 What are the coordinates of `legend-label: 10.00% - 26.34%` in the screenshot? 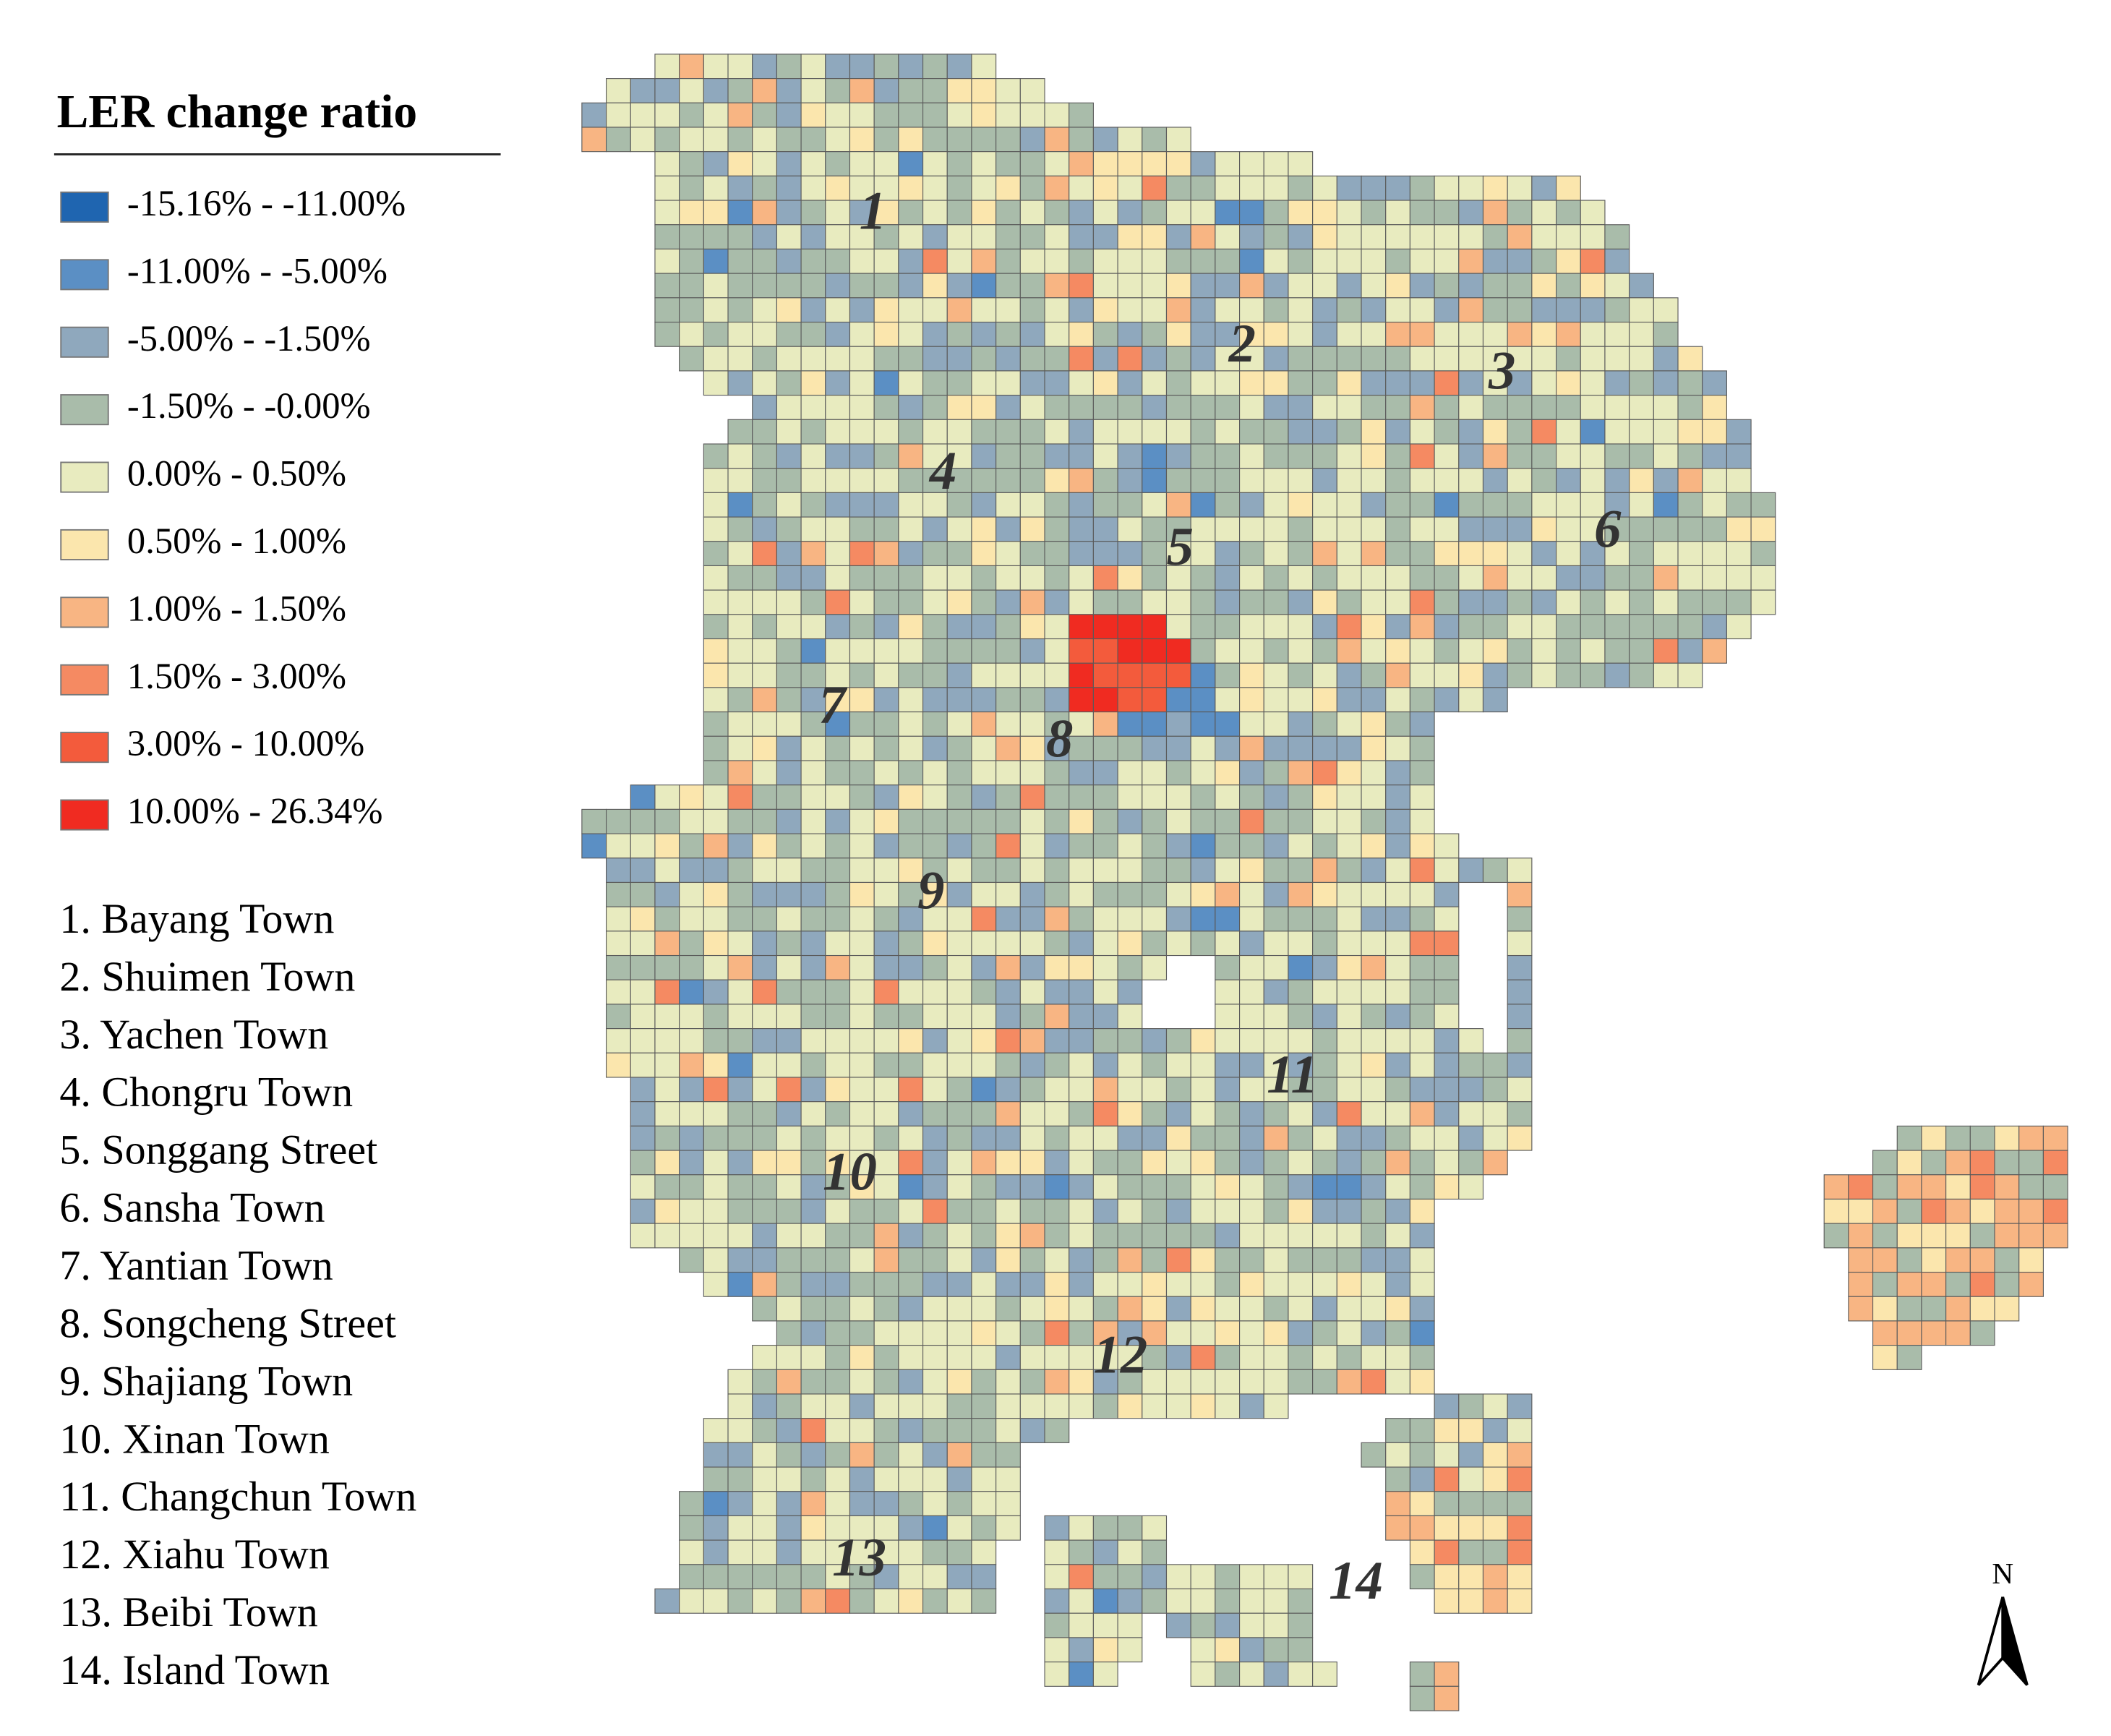 It's located at (255, 811).